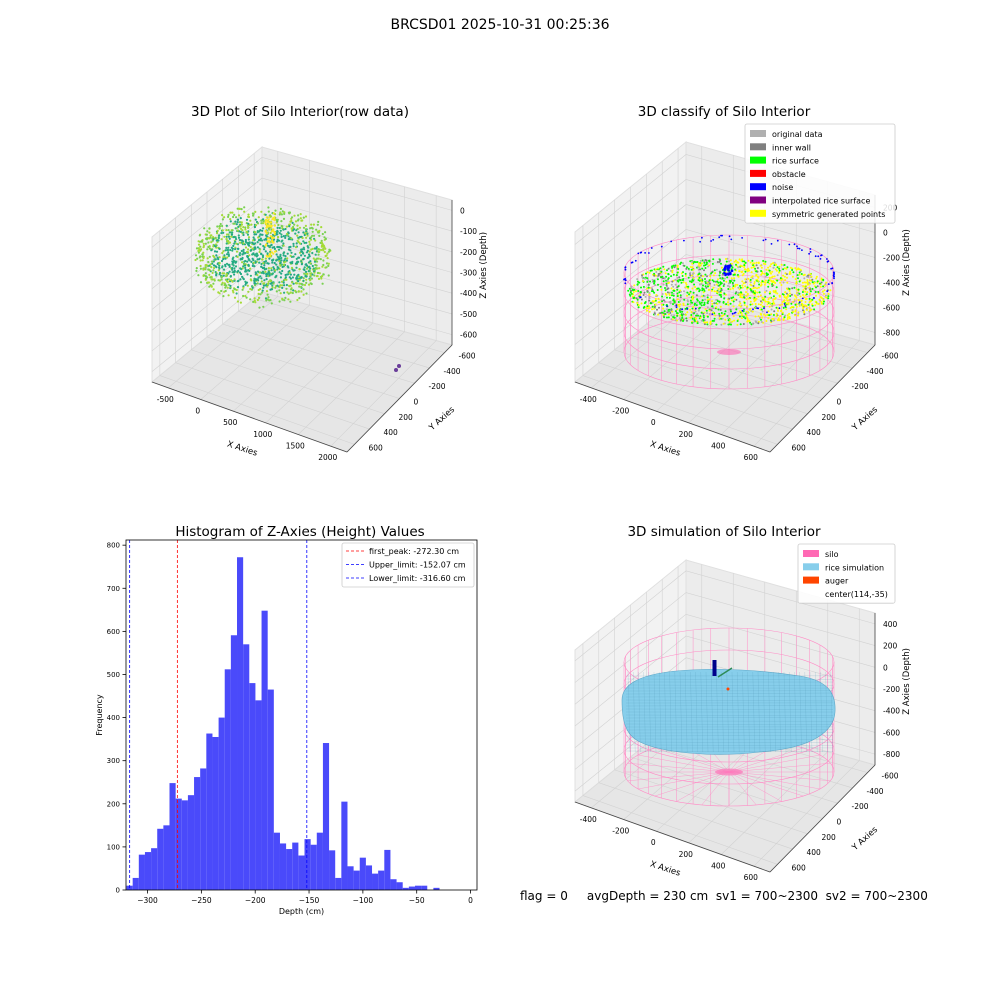  What do you see at coordinates (113, 675) in the screenshot?
I see `y-tick-label: 500` at bounding box center [113, 675].